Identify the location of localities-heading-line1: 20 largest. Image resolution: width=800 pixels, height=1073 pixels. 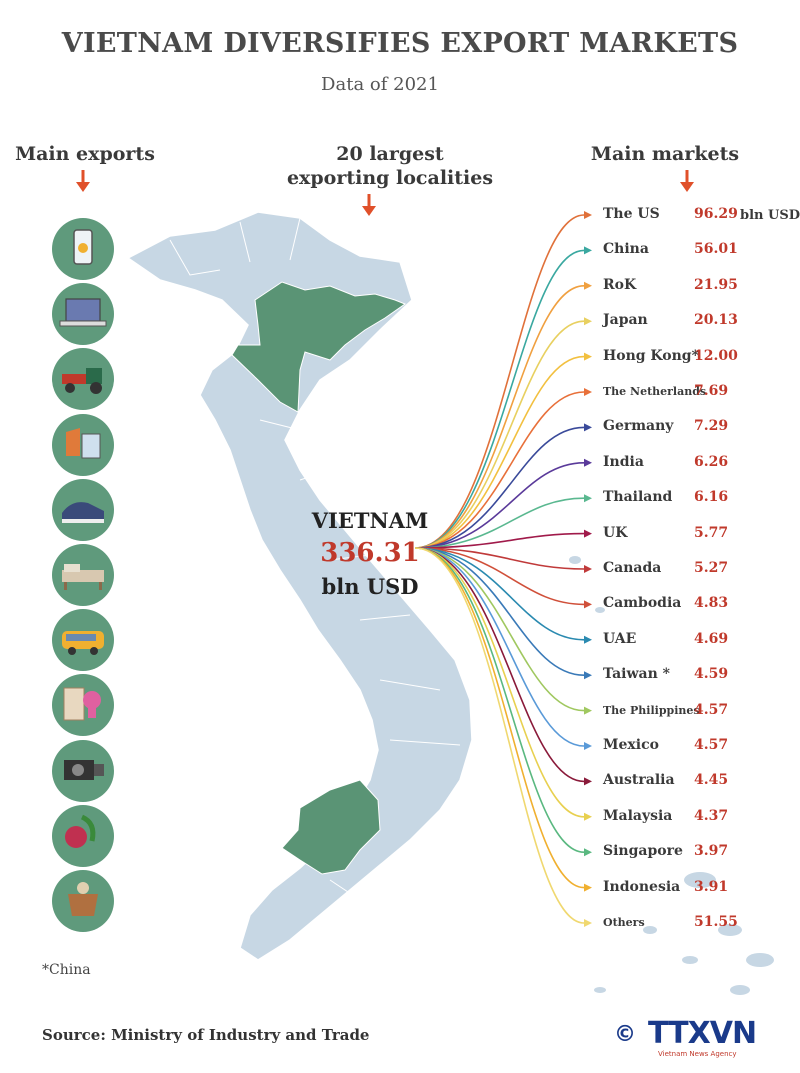
(390, 154).